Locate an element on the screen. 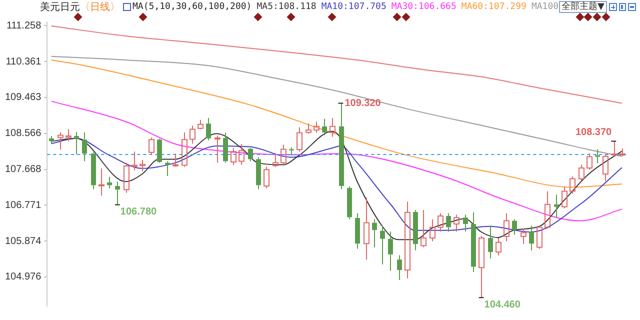 This screenshot has width=640, height=320. y-tick-label: 105.874 is located at coordinates (23, 241).